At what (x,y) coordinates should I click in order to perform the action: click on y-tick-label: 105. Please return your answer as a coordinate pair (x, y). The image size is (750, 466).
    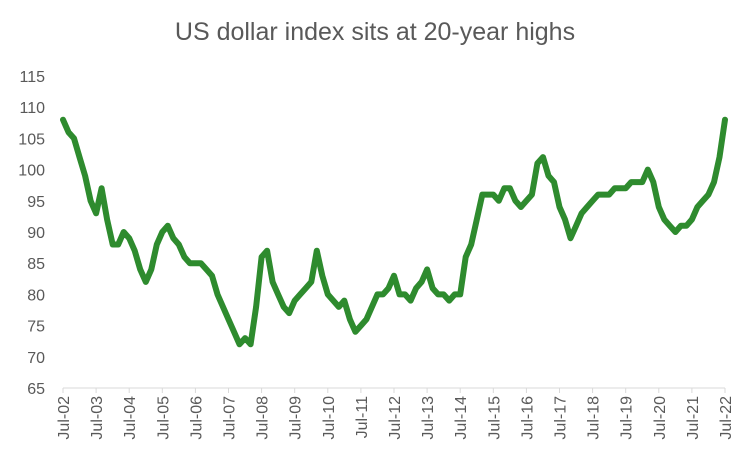
    Looking at the image, I should click on (31, 139).